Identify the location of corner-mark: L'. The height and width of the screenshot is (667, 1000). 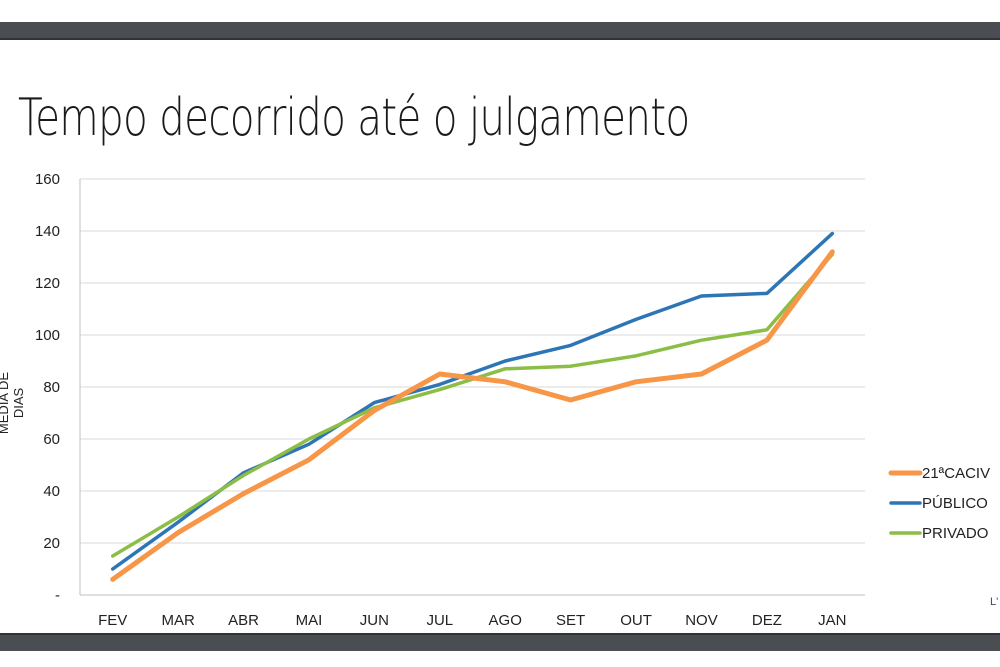
(994, 602).